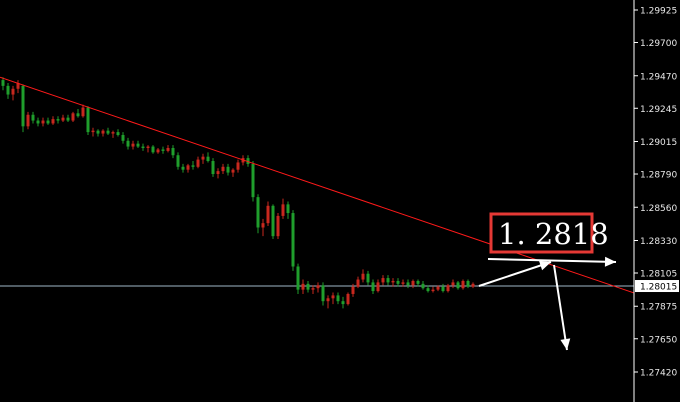 The image size is (680, 402). I want to click on price-tick-label: 1.28105, so click(658, 275).